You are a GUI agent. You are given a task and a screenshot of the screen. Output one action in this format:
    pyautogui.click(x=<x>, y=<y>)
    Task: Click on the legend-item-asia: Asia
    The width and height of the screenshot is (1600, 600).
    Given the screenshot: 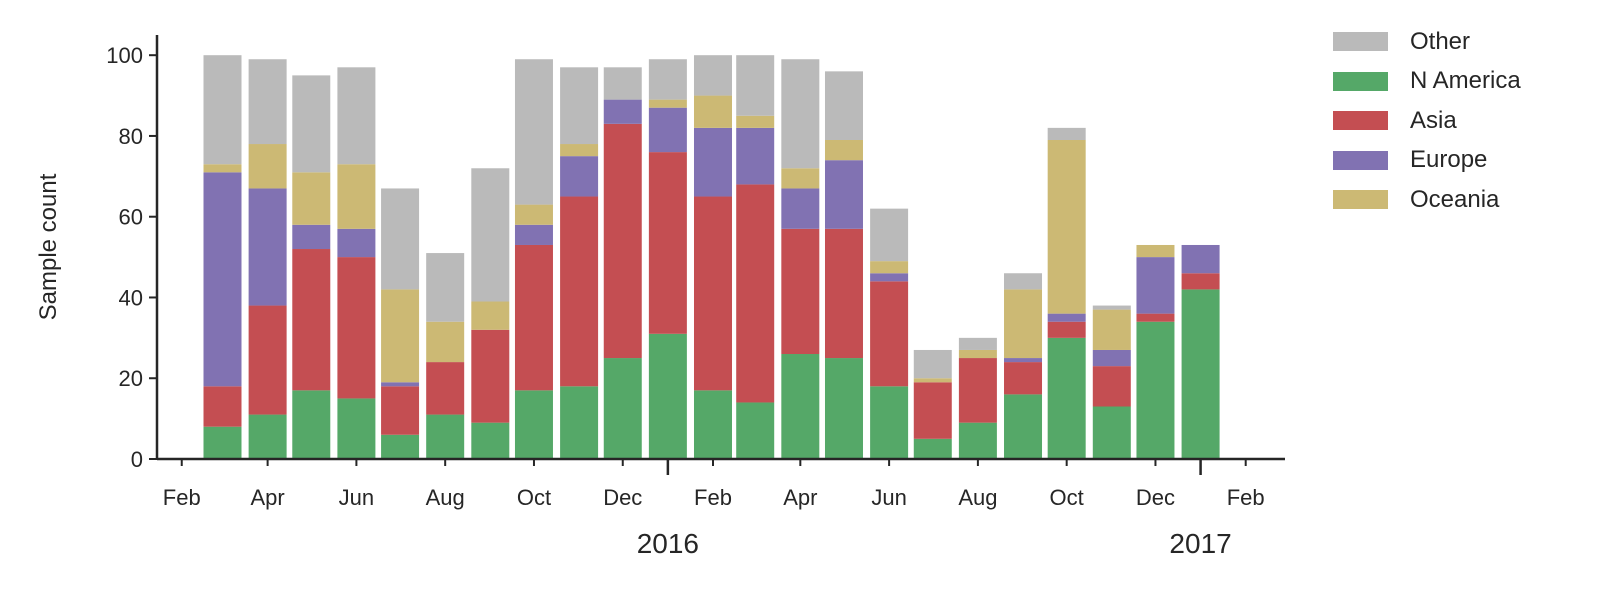 What is the action you would take?
    pyautogui.click(x=1427, y=121)
    